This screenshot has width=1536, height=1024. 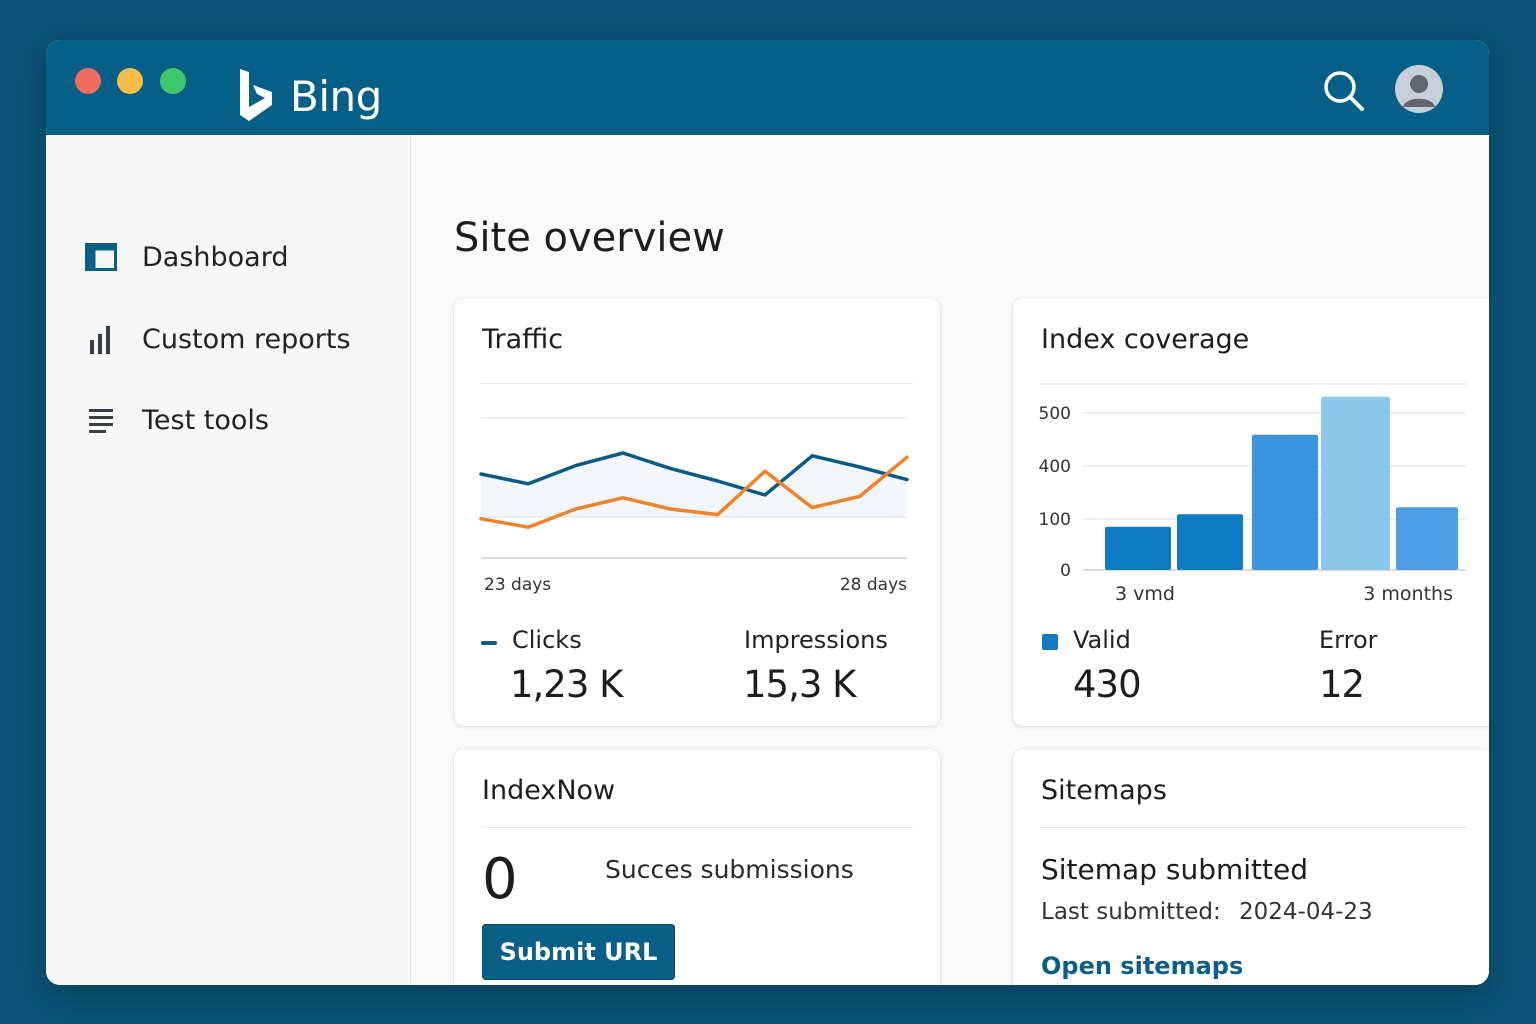 What do you see at coordinates (1348, 640) in the screenshot?
I see `error-label: Error` at bounding box center [1348, 640].